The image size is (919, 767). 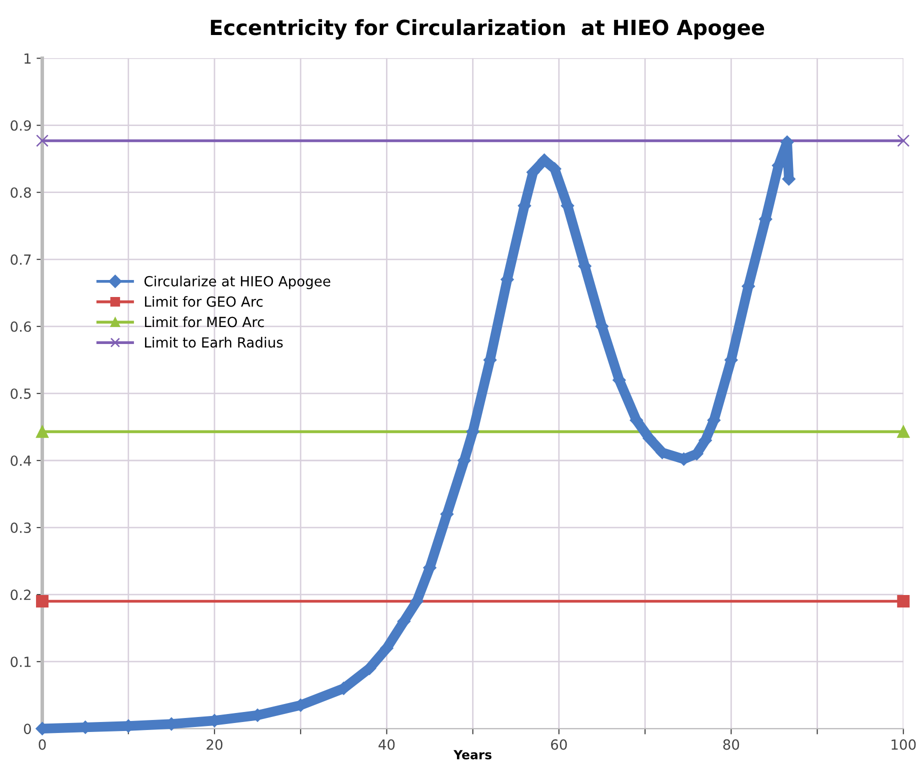 I want to click on y-tick-label: 0.4, so click(x=21, y=460).